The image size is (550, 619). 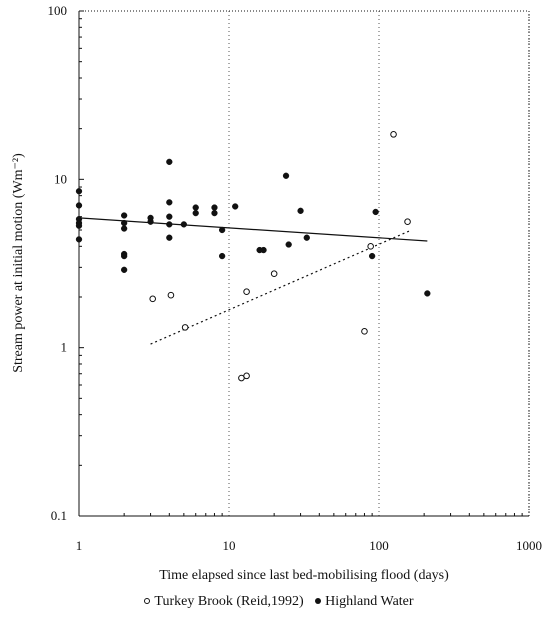 I want to click on y-axis-title: Stream power at initial motion (Wm⁻²), so click(x=18, y=263).